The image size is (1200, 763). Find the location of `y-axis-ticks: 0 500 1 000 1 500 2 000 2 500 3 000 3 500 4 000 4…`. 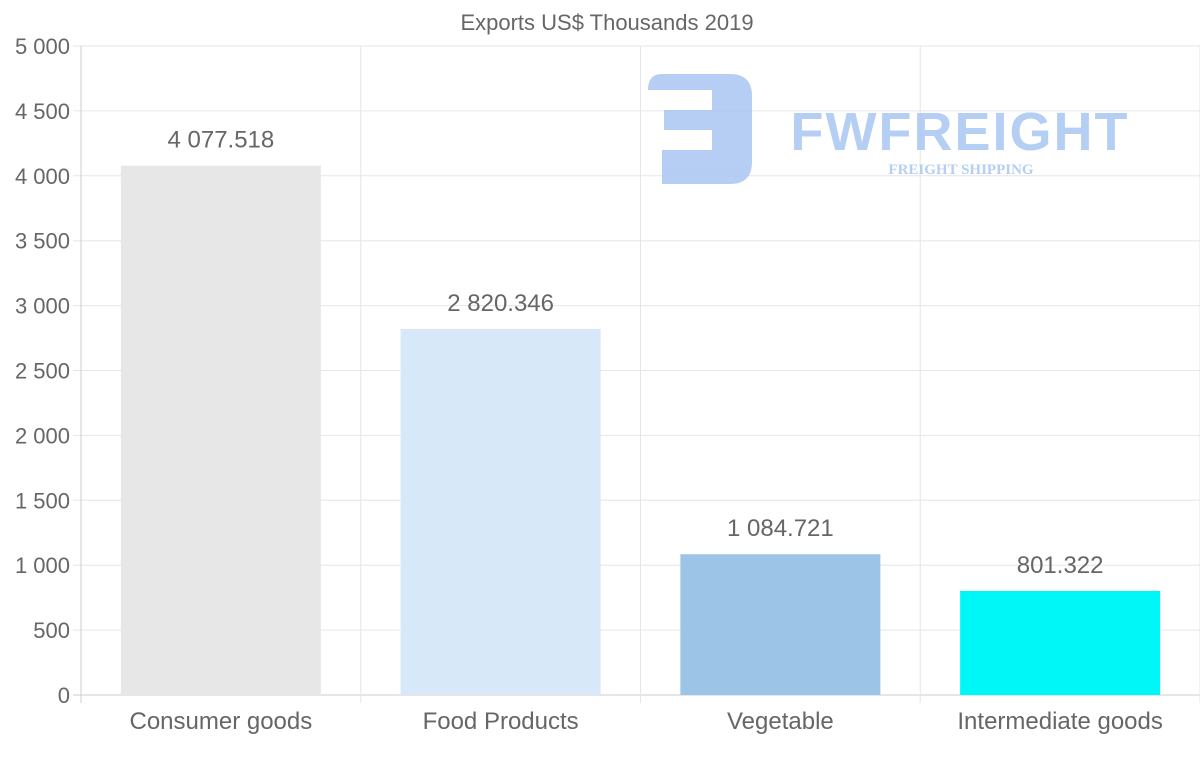

y-axis-ticks: 0 500 1 000 1 500 2 000 2 500 3 000 3 500 4 000 4… is located at coordinates (42, 371).